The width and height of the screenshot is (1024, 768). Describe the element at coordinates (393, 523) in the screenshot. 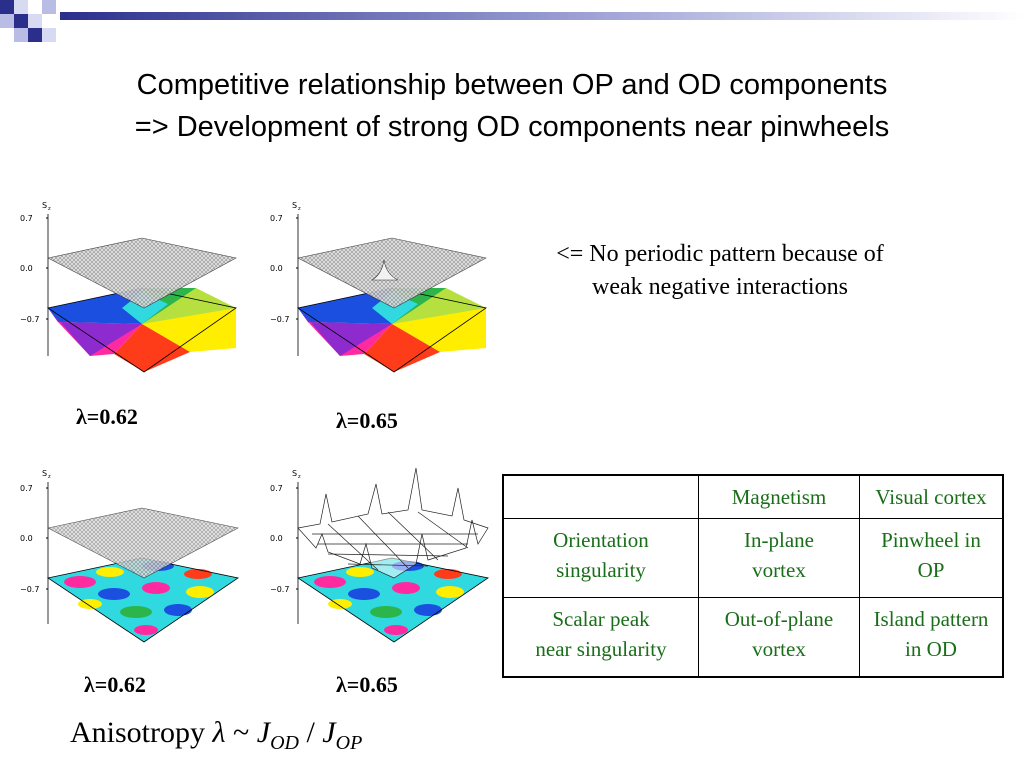

I see `surface-mesh-peaked` at that location.